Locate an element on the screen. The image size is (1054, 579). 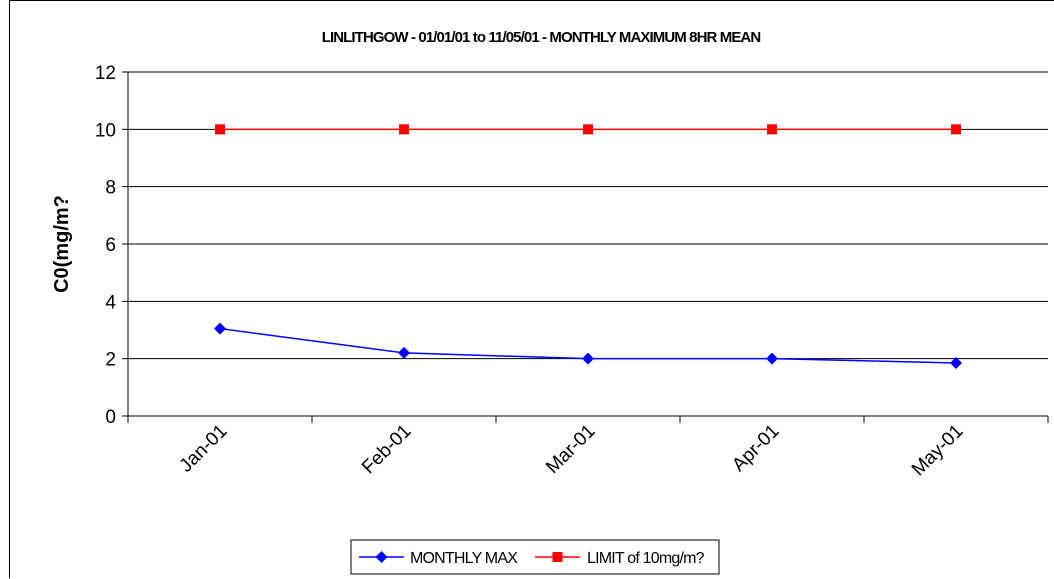
x-tick-label: Feb-01 is located at coordinates (386, 449).